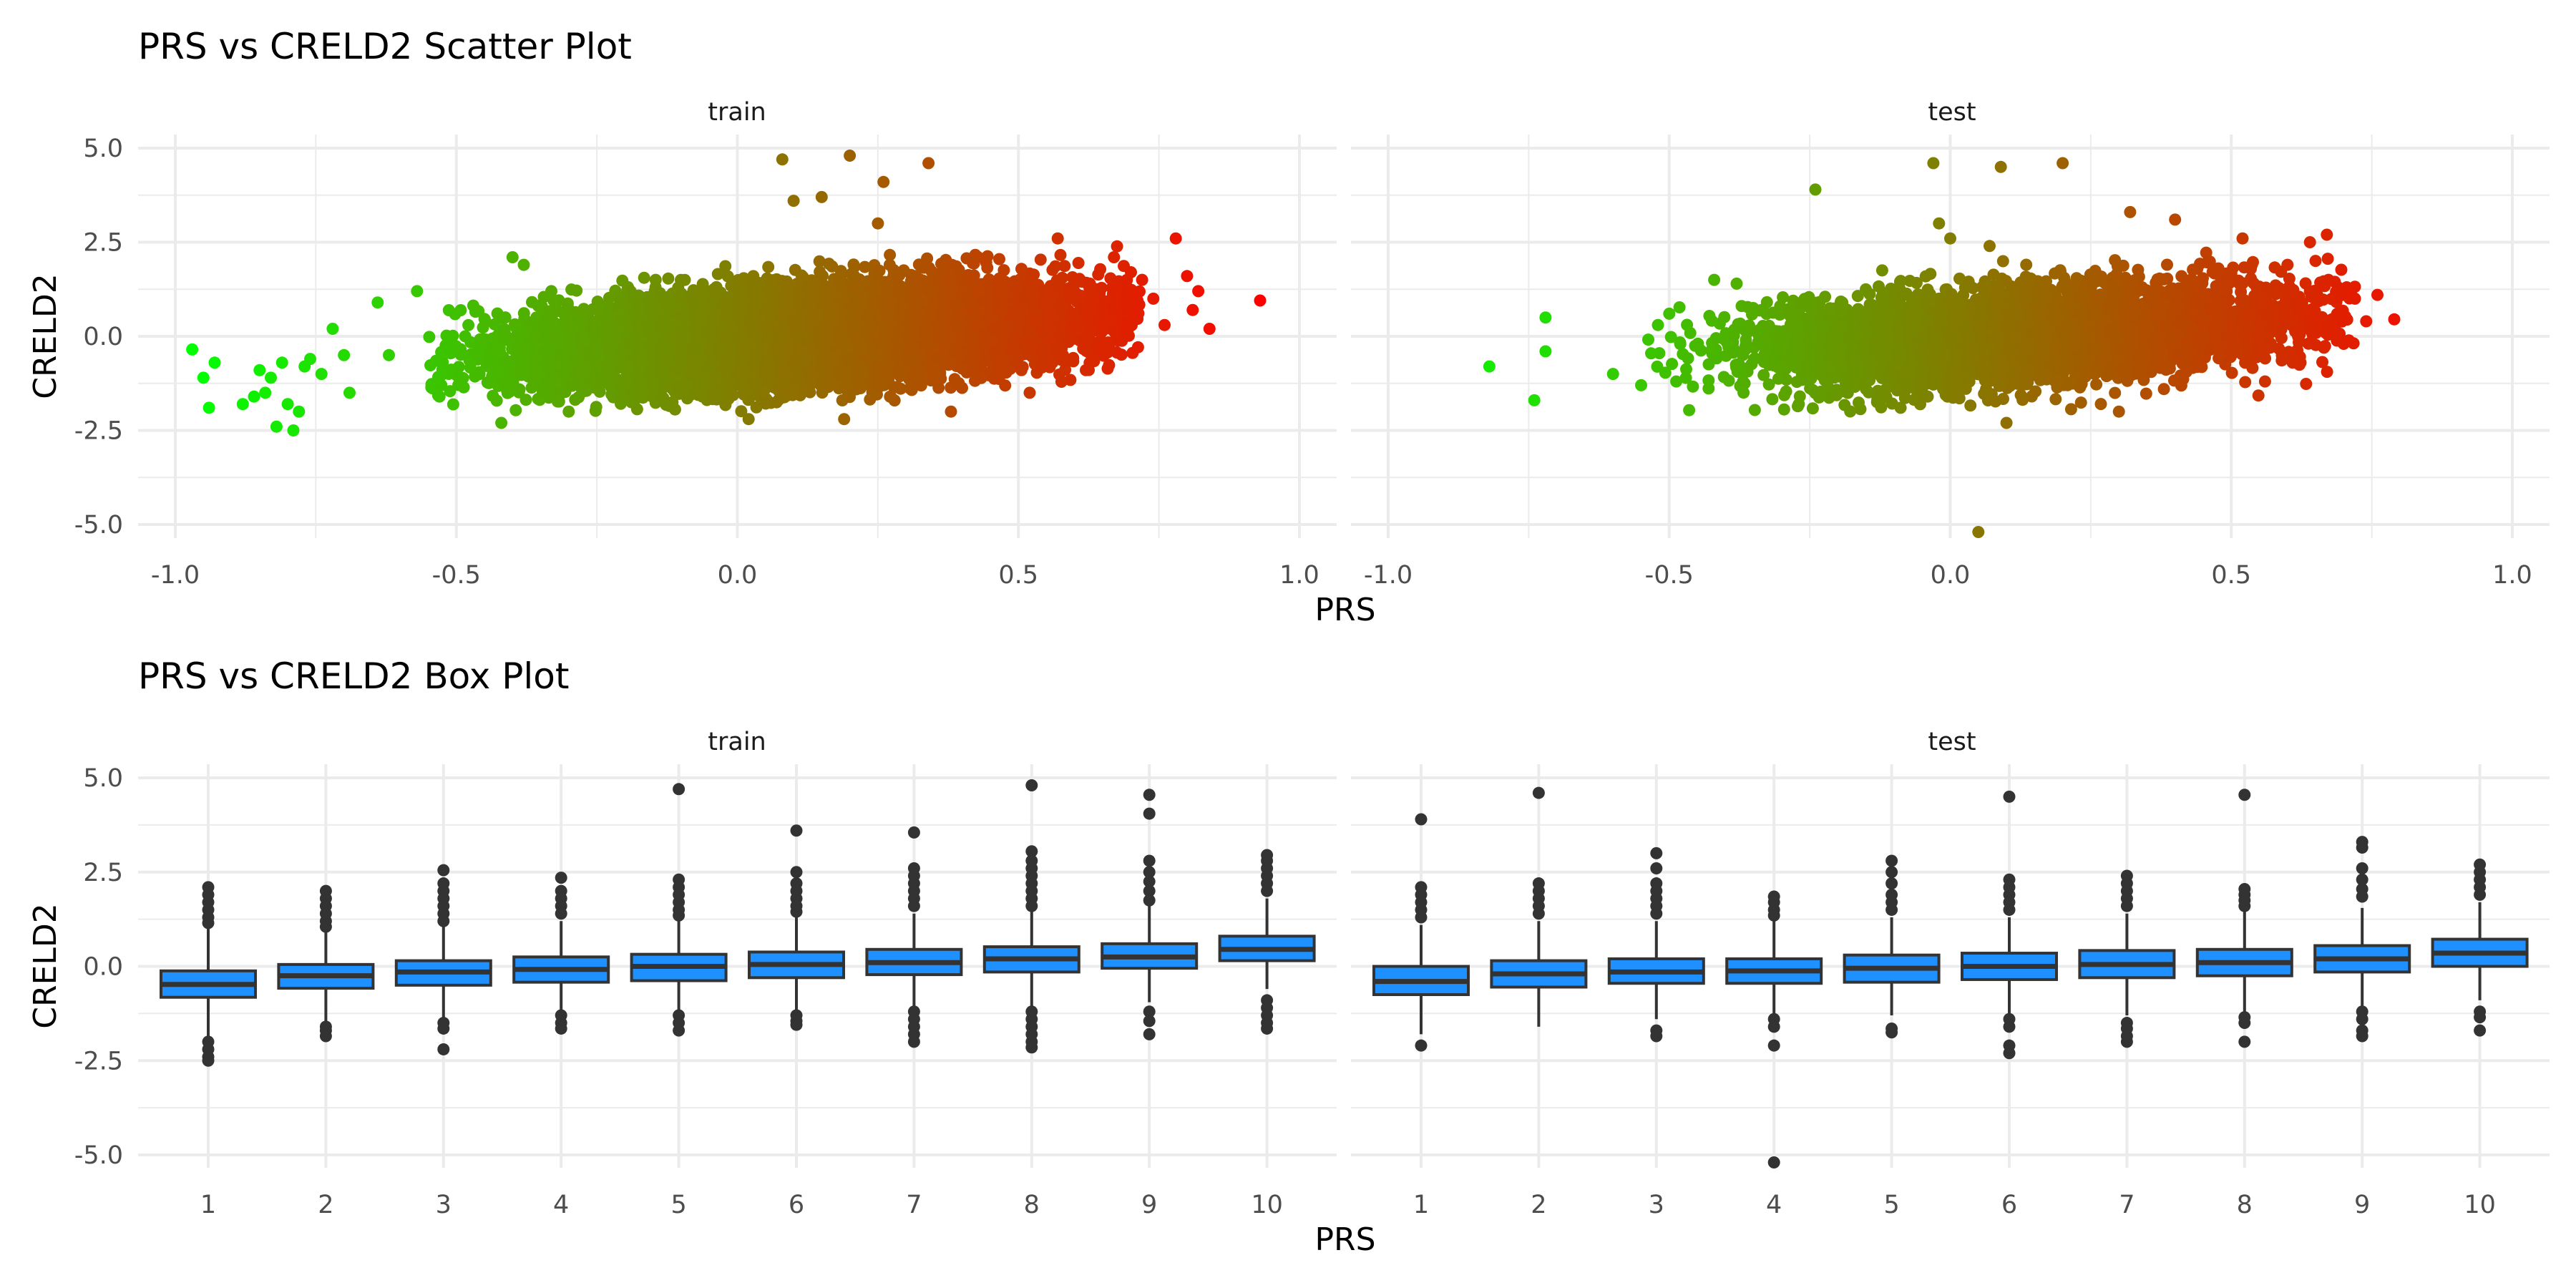  Describe the element at coordinates (726, 293) in the screenshot. I see `scatter-train-panel` at that location.